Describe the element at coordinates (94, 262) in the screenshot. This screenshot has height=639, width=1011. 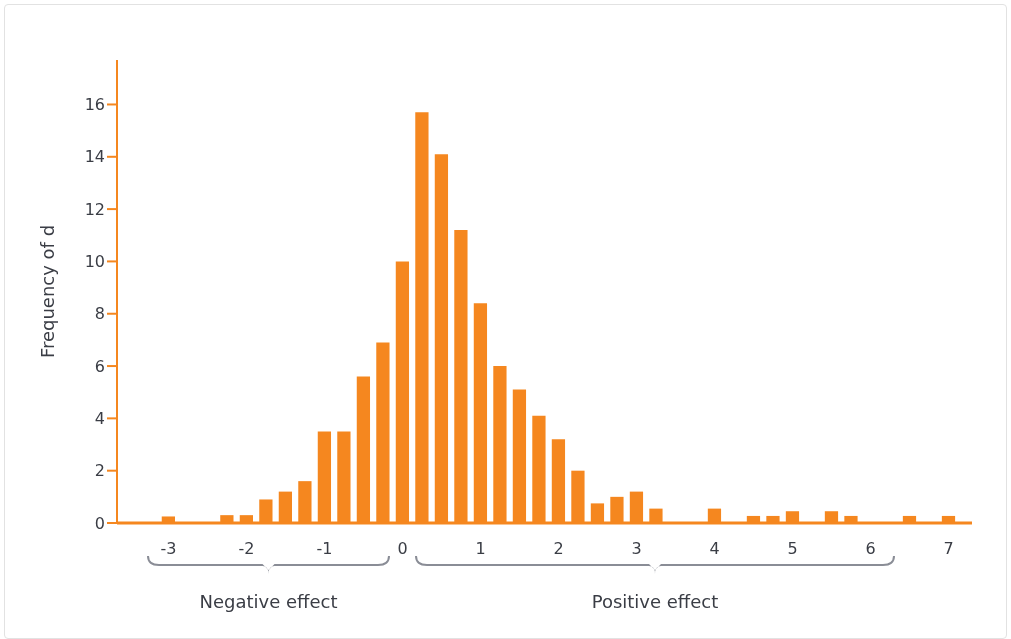
I see `y-tick-label: 10` at that location.